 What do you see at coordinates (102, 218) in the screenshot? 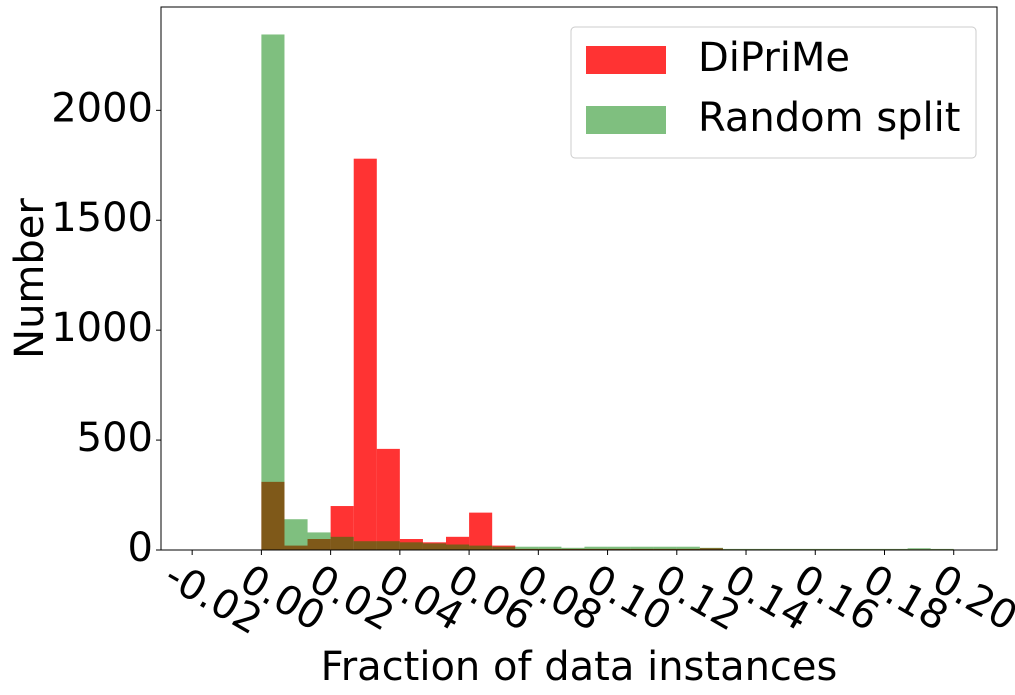
I see `y-tick-label: 1500` at bounding box center [102, 218].